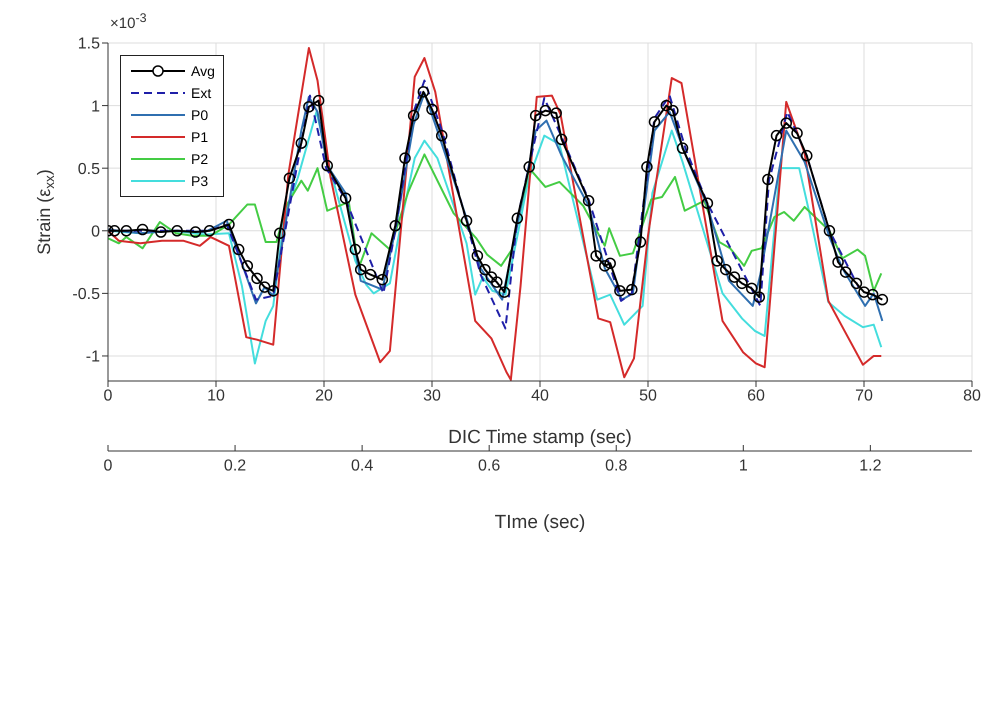 This screenshot has height=719, width=995. I want to click on x-axis-title: DIC Time stamp (sec), so click(540, 437).